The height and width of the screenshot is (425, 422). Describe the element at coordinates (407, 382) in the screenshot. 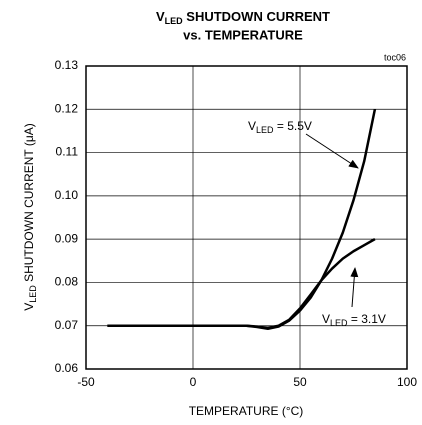

I see `x-tick-label: 100` at that location.